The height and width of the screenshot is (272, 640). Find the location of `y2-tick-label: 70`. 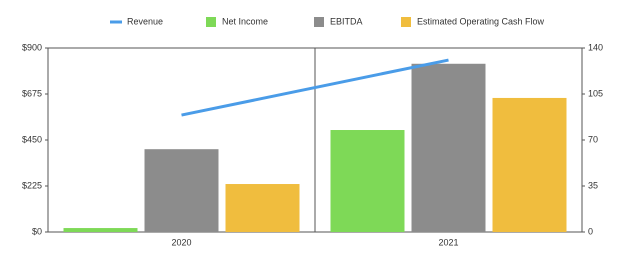

y2-tick-label: 70 is located at coordinates (593, 139).